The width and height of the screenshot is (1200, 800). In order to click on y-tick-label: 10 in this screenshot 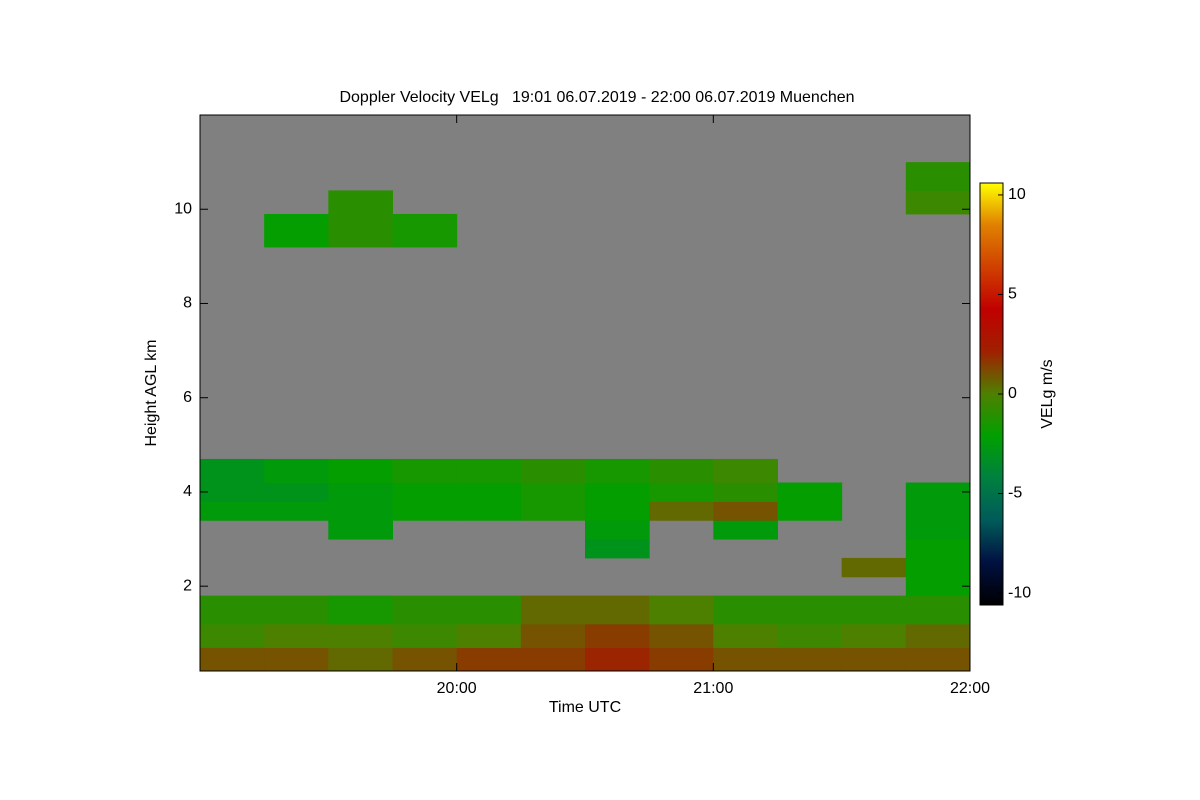, I will do `click(183, 208)`.